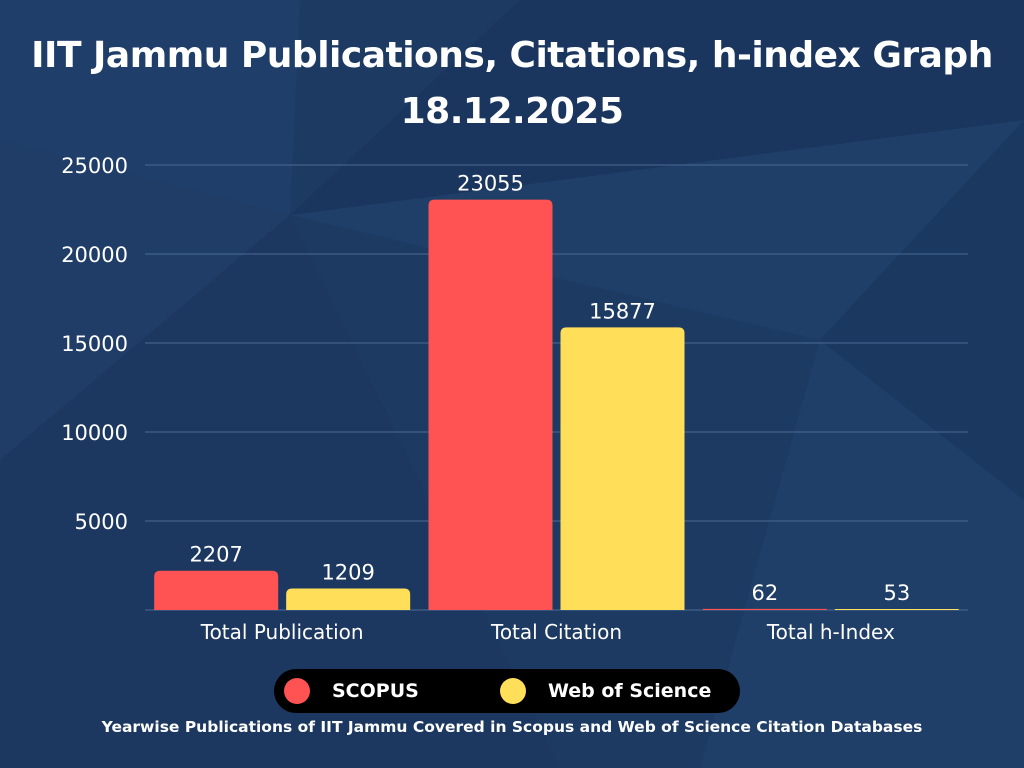  I want to click on data-label: 62, so click(764, 593).